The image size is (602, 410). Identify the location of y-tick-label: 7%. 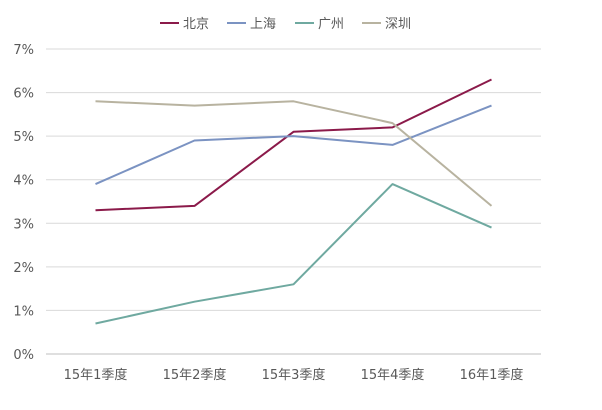
(23, 50).